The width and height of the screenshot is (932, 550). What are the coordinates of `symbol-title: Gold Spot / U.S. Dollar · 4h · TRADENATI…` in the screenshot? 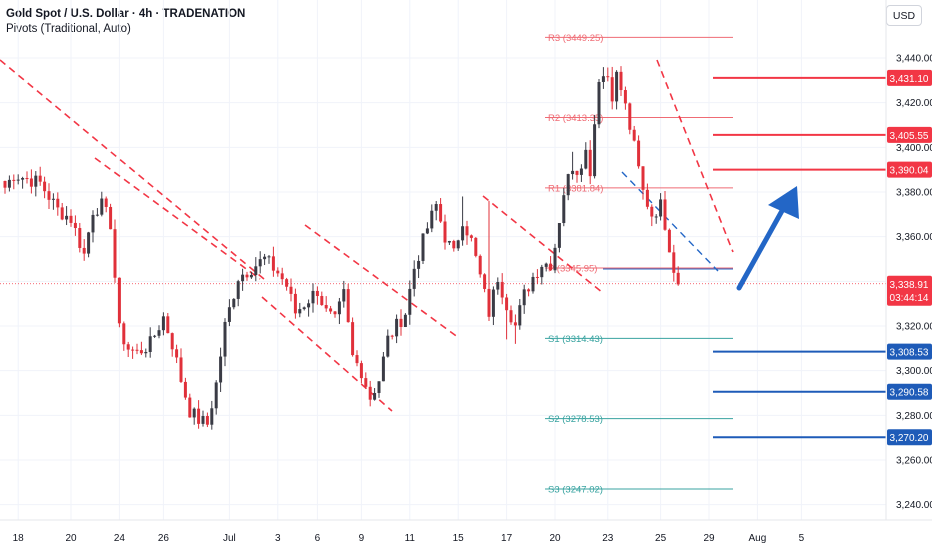 It's located at (126, 14).